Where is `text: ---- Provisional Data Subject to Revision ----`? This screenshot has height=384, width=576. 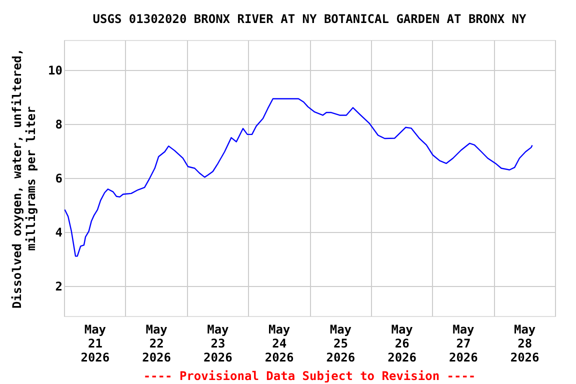
text: ---- Provisional Data Subject to Revision ---- is located at coordinates (309, 376).